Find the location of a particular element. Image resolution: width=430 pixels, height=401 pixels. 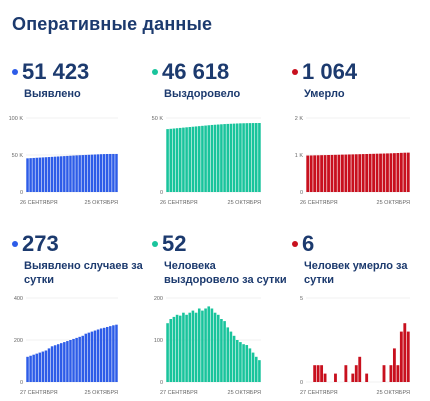

stat-label: Выявлено случаев за сутки is located at coordinates (83, 273).